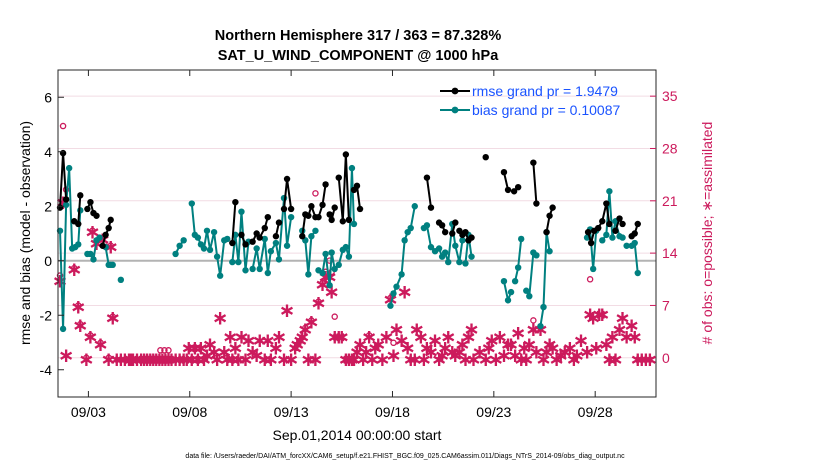 This screenshot has width=830, height=470. Describe the element at coordinates (357, 435) in the screenshot. I see `x-axis-label: Sep.01,2014 00:00:00 start` at that location.